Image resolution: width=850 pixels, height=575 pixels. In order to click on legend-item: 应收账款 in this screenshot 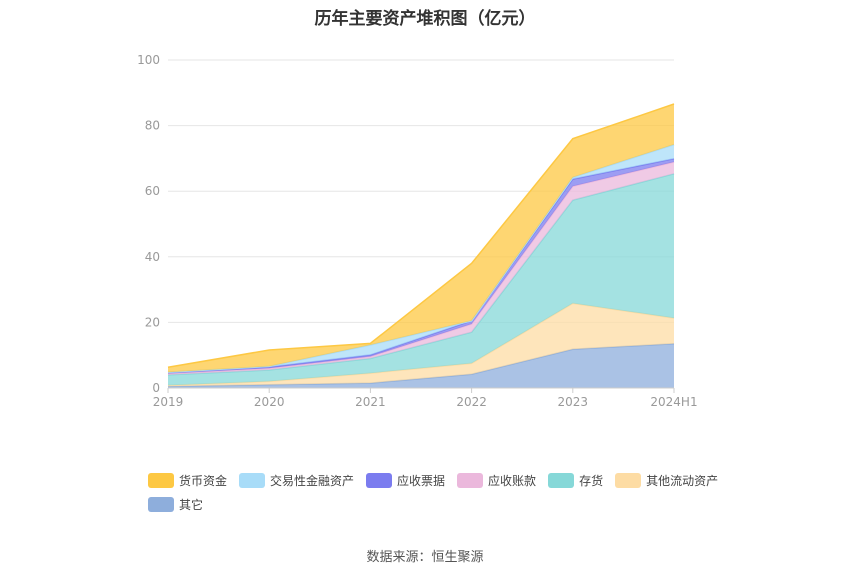, I will do `click(496, 480)`.